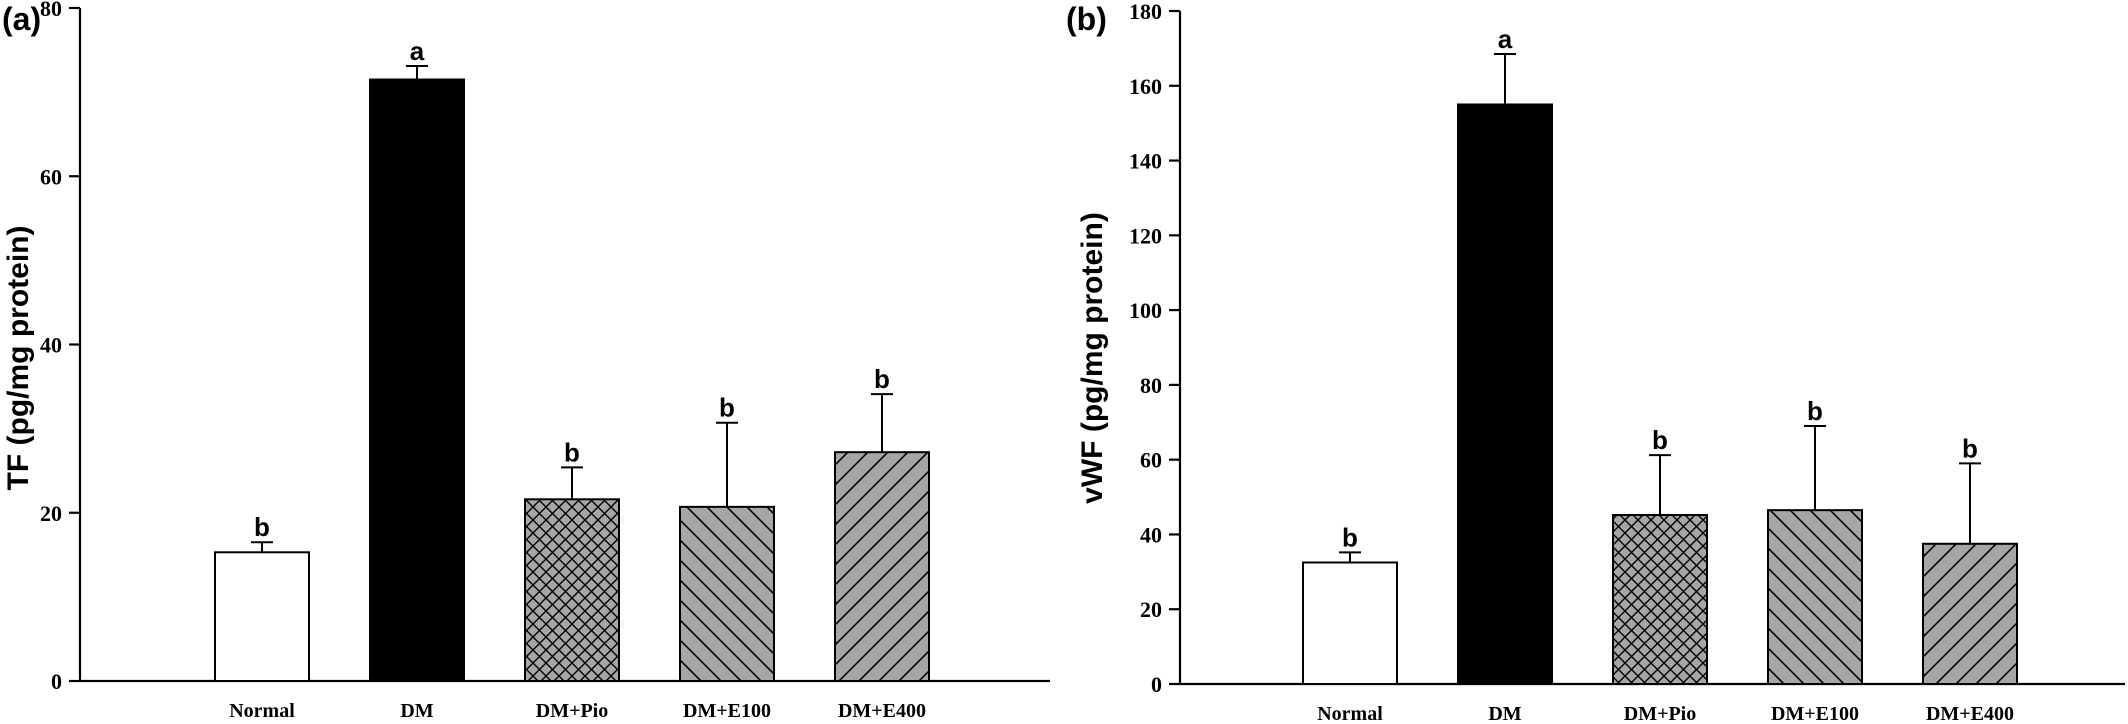  Describe the element at coordinates (1092, 358) in the screenshot. I see `y-axis-label-b: vWF (pg/mg protein)` at that location.